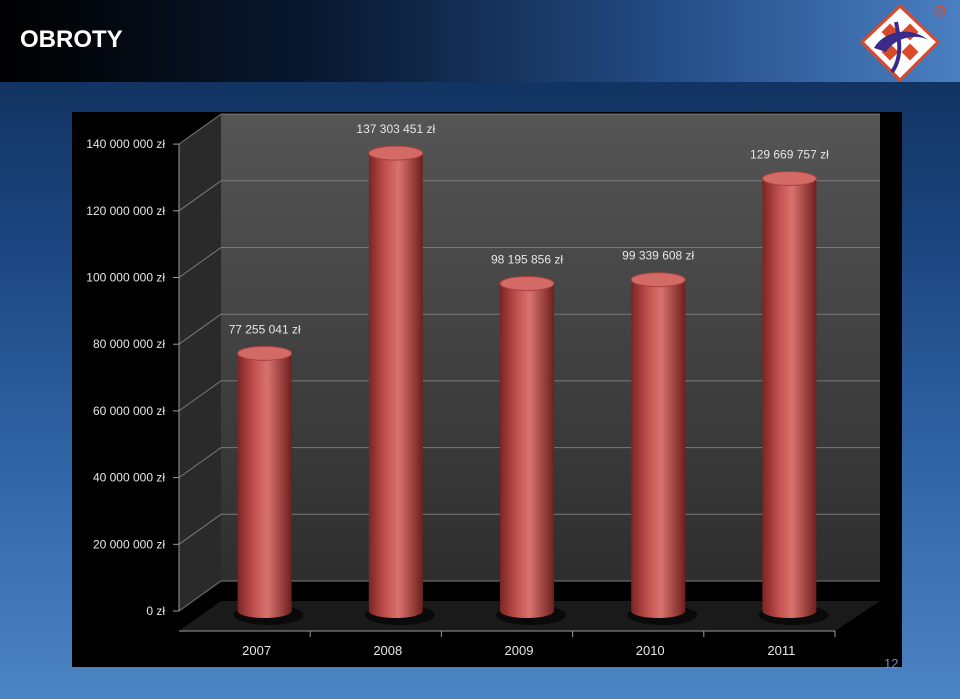  I want to click on registered-mark: ®, so click(940, 11).